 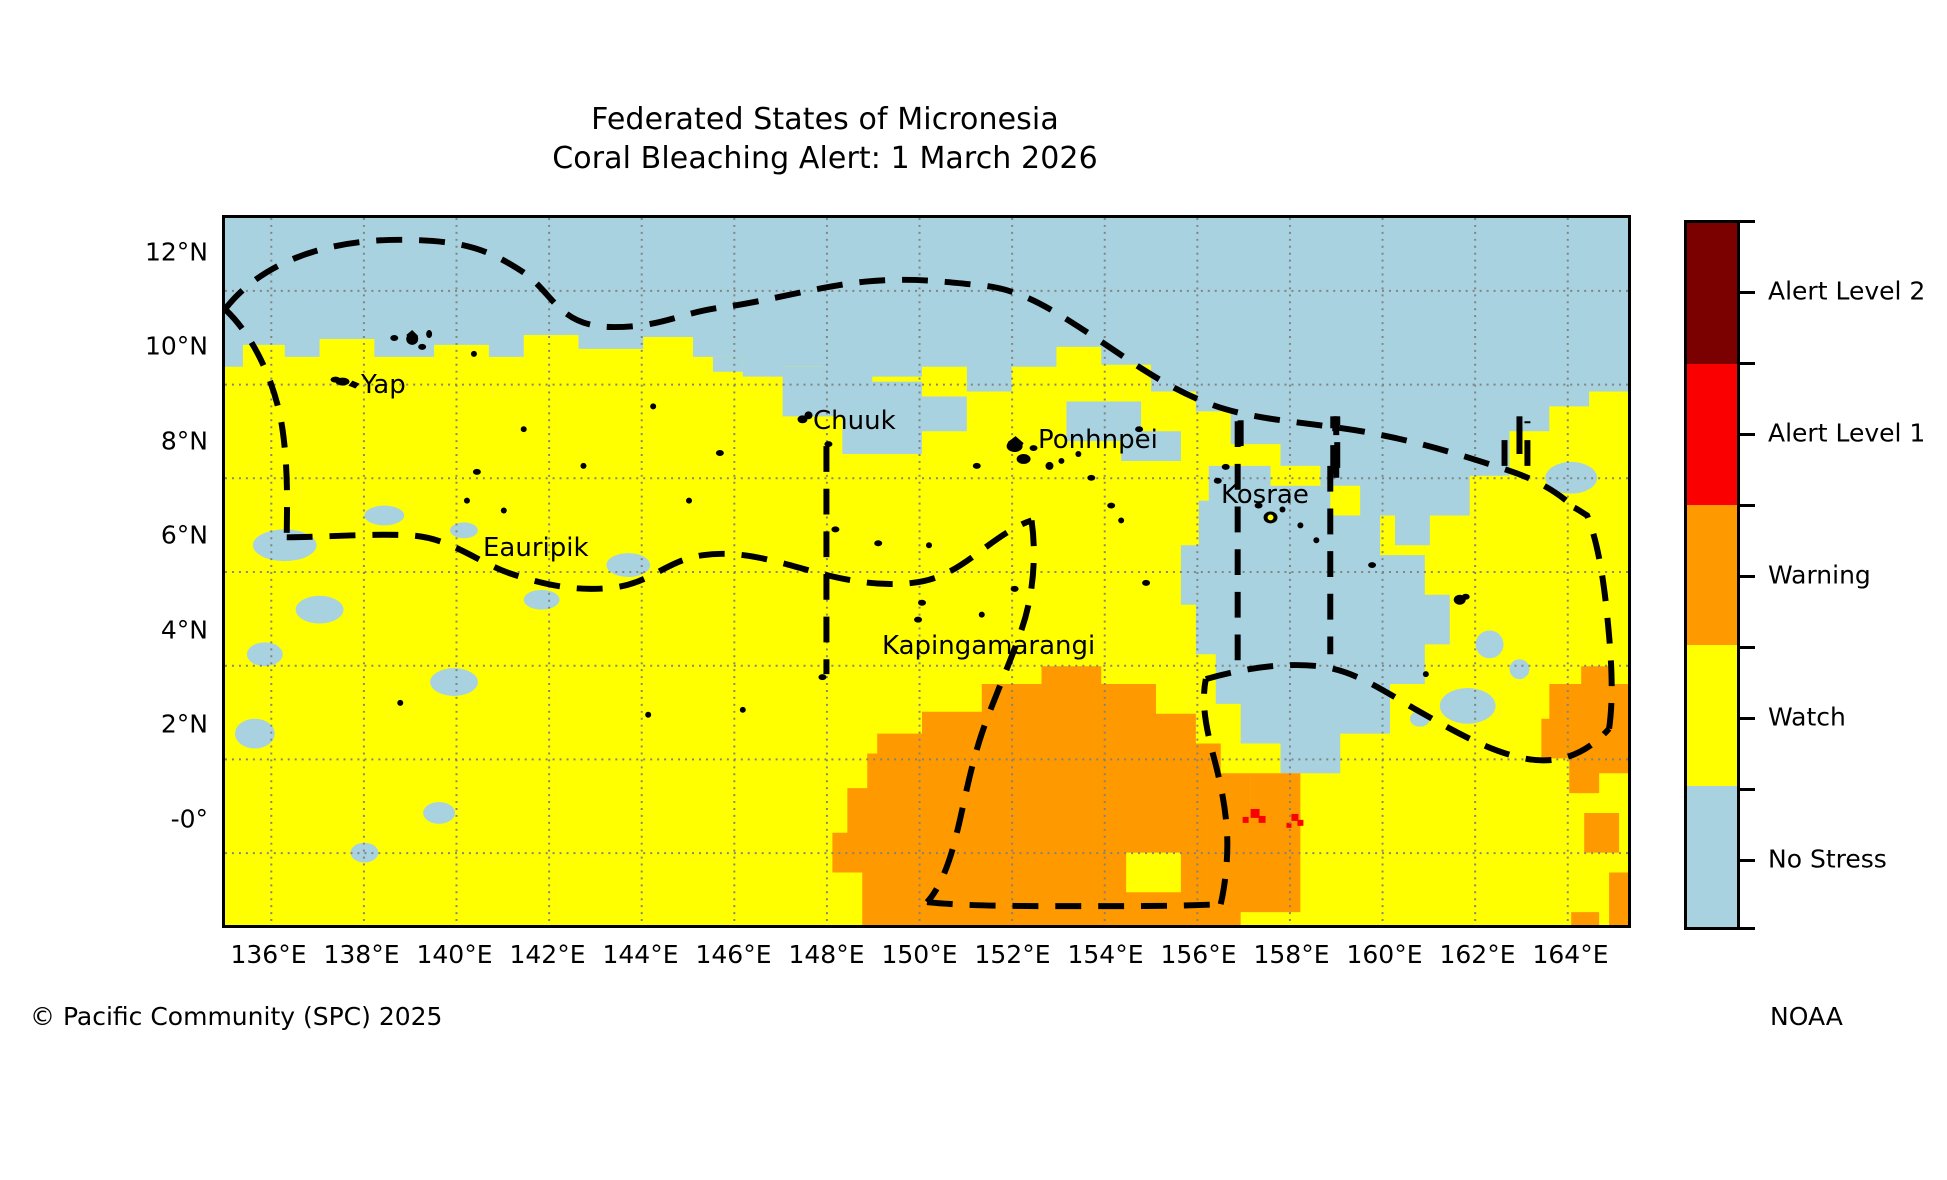 I want to click on x-tick-146e: 146°E, so click(x=733, y=954).